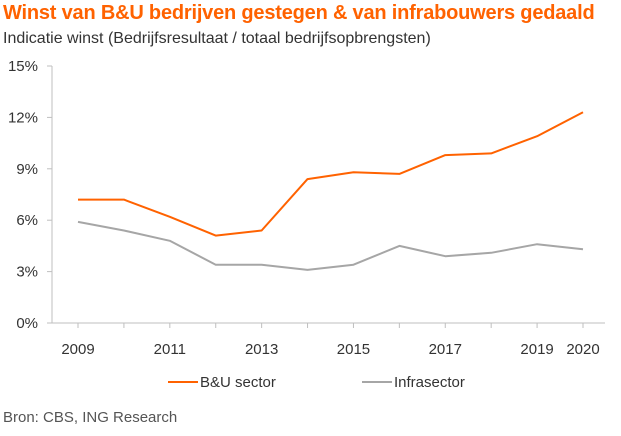 This screenshot has height=436, width=621. I want to click on y-tick-label: 9%, so click(27, 169).